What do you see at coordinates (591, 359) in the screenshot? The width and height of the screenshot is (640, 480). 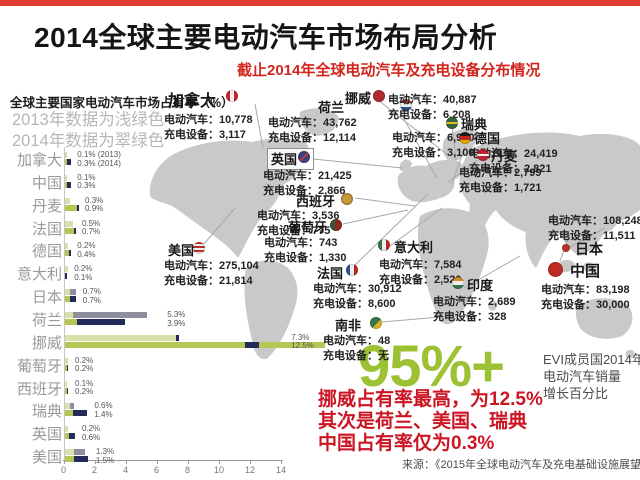 I see `evi-desc-line: EVI成员国2014年` at bounding box center [591, 359].